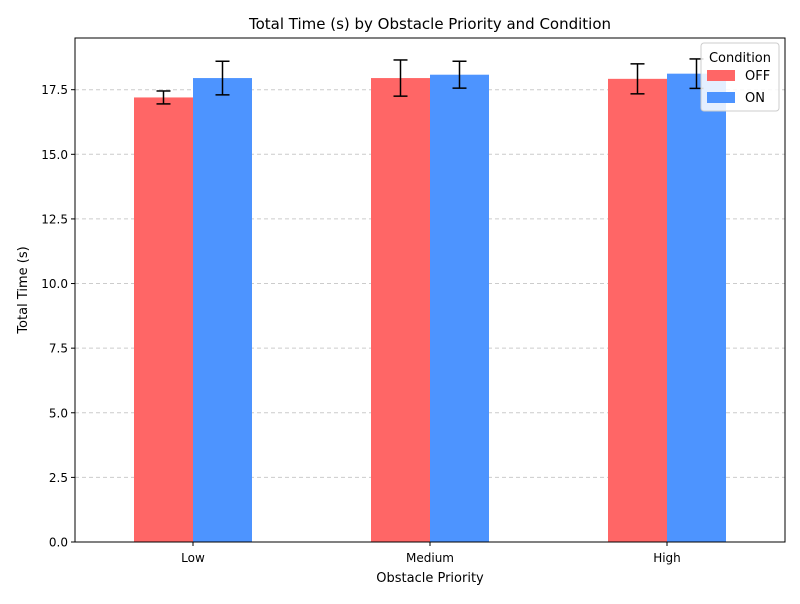 Image resolution: width=800 pixels, height=604 pixels. What do you see at coordinates (430, 578) in the screenshot?
I see `x-axis-label: Obstacle Priority` at bounding box center [430, 578].